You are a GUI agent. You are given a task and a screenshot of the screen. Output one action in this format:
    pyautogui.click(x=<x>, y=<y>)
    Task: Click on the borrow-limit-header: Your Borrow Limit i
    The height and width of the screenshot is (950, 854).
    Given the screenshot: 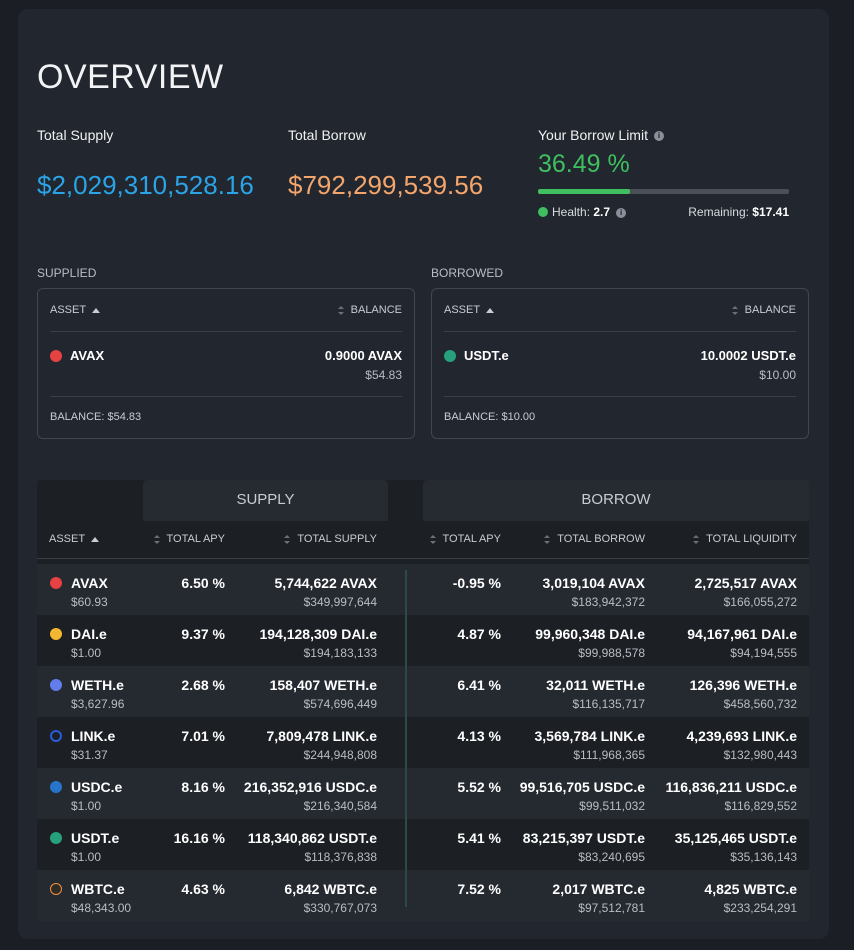 What is the action you would take?
    pyautogui.click(x=601, y=135)
    